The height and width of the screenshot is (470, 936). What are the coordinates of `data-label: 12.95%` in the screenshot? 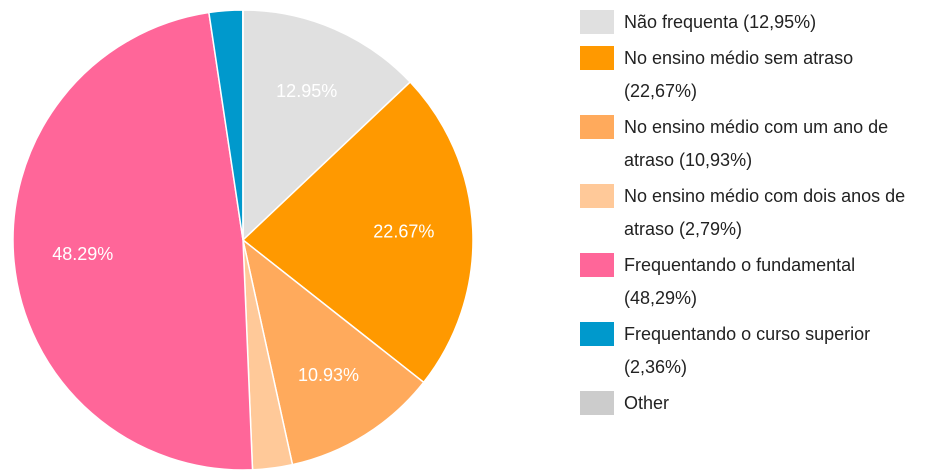 It's located at (306, 91).